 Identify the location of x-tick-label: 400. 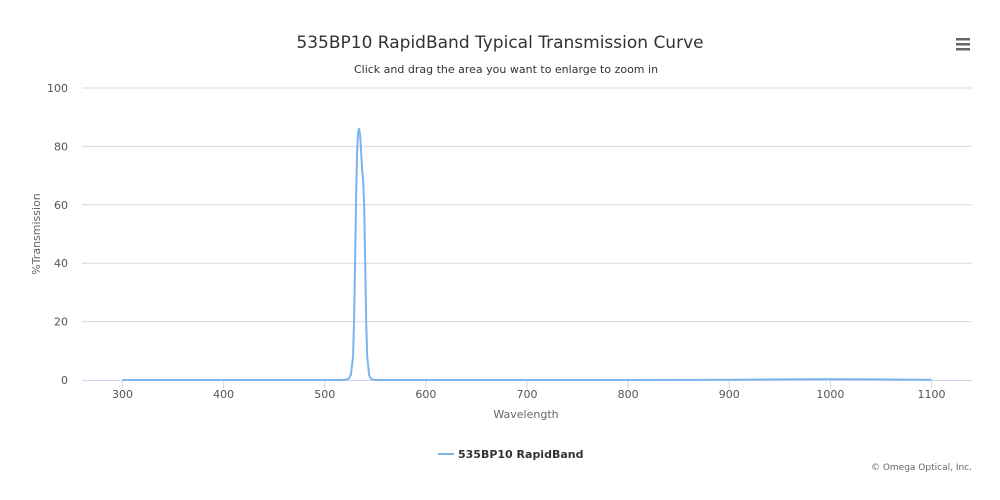
(223, 394).